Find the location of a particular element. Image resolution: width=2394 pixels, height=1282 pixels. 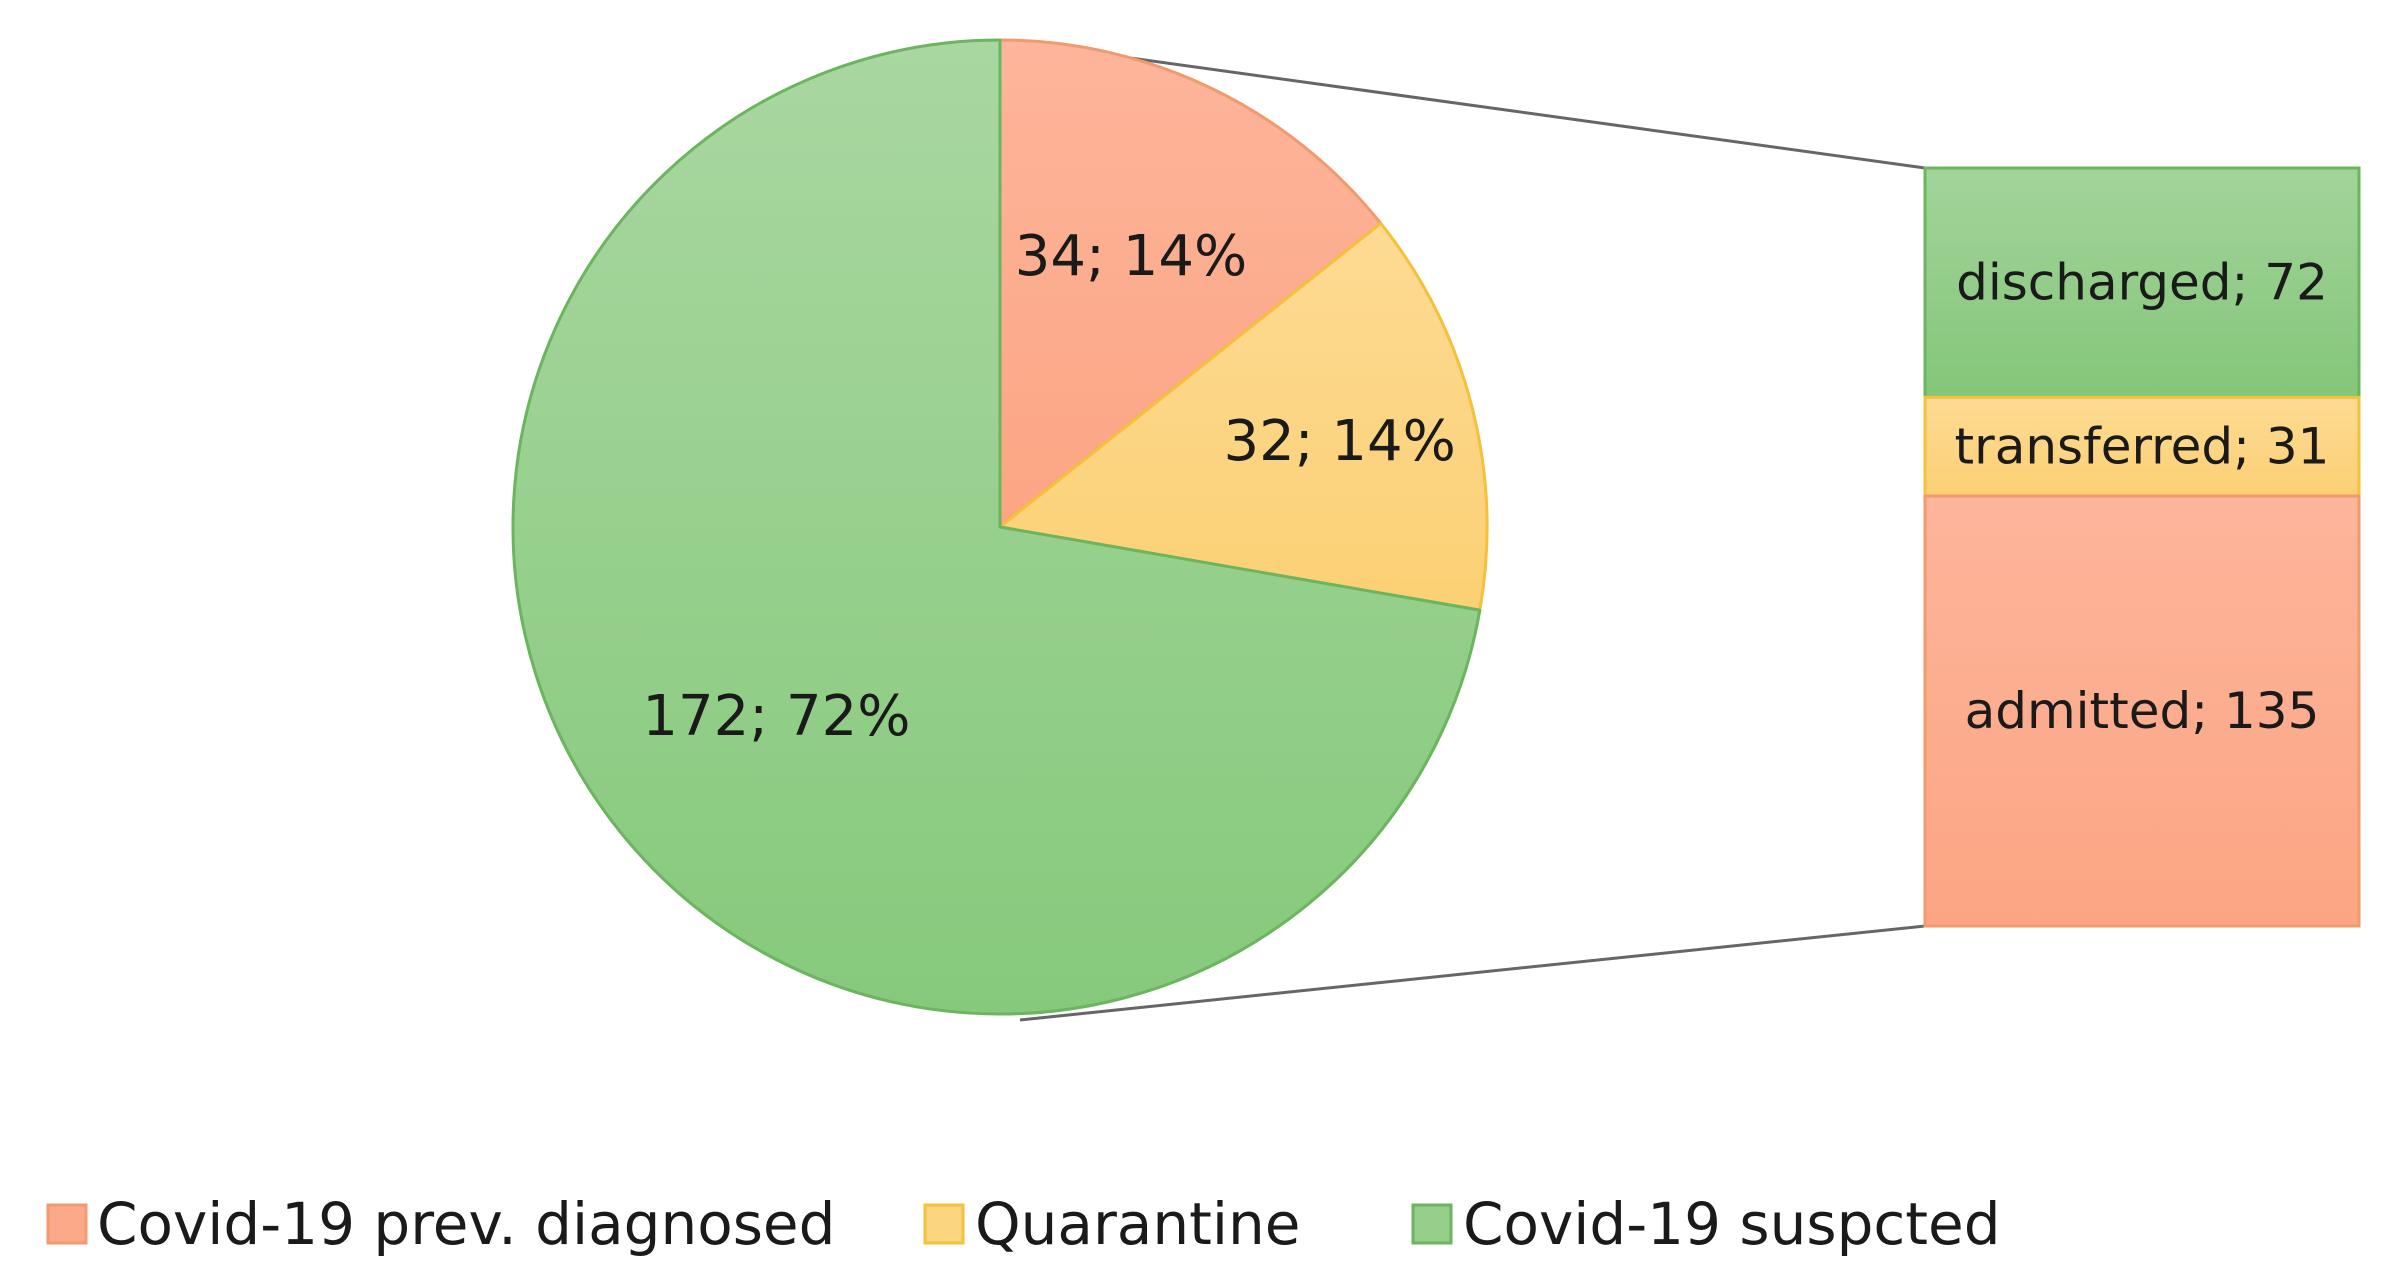

bar-segment-label-admitted: admitted; 135 is located at coordinates (2142, 711).